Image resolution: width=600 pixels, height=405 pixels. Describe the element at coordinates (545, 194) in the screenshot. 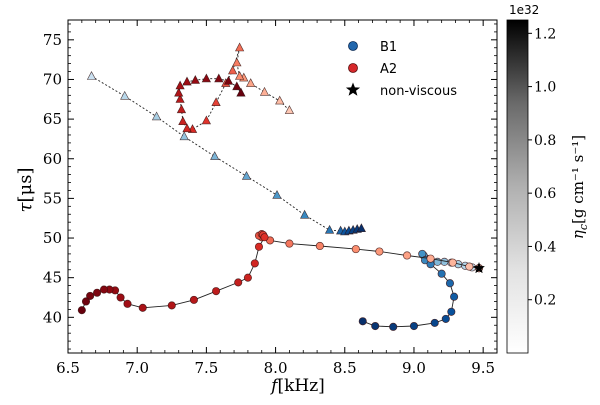

I see `colorbar-tick-label: 0.6` at that location.